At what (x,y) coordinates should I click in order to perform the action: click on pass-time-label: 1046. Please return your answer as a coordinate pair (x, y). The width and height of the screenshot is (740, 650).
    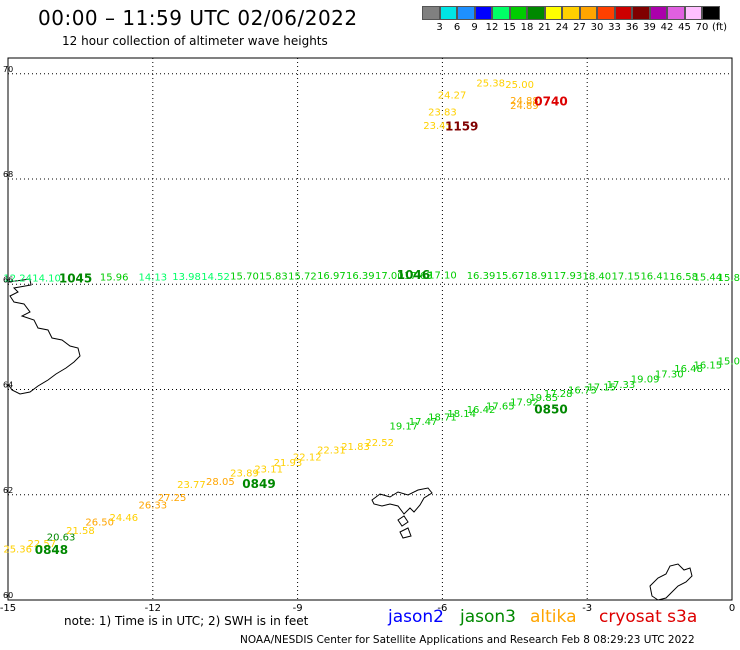
    Looking at the image, I should click on (413, 275).